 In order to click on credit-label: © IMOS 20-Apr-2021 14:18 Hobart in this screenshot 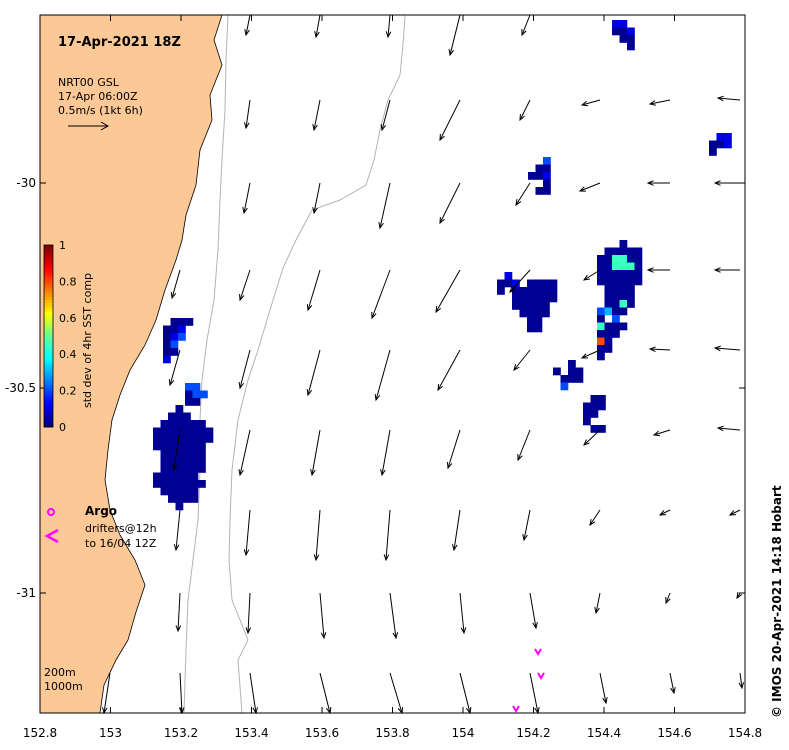, I will do `click(777, 601)`.